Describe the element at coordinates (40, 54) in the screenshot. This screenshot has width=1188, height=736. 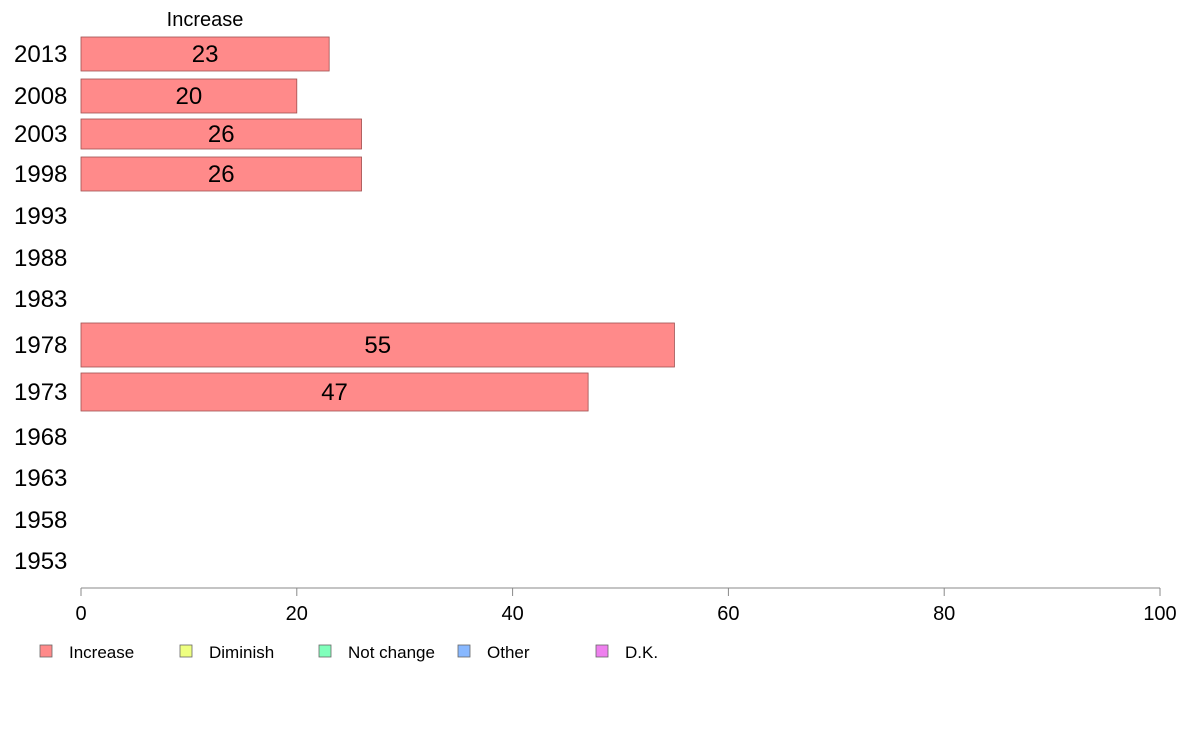
I see `category-label-2013: 2013` at that location.